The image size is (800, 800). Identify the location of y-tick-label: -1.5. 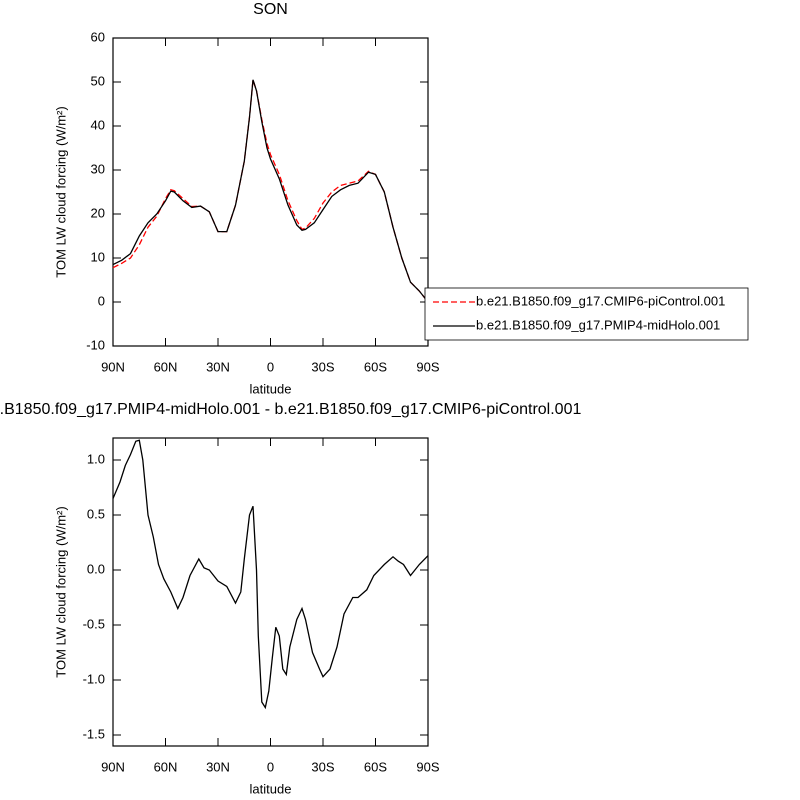
(94, 733).